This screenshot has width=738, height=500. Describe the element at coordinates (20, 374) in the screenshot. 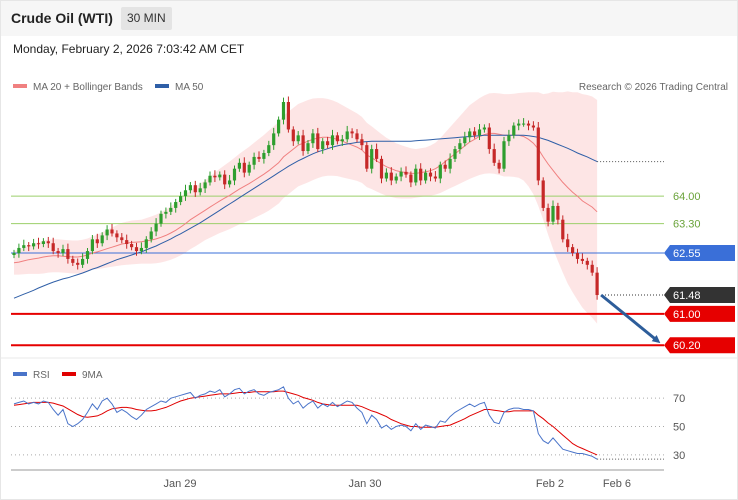

I see `legend-swatch-rsi` at that location.